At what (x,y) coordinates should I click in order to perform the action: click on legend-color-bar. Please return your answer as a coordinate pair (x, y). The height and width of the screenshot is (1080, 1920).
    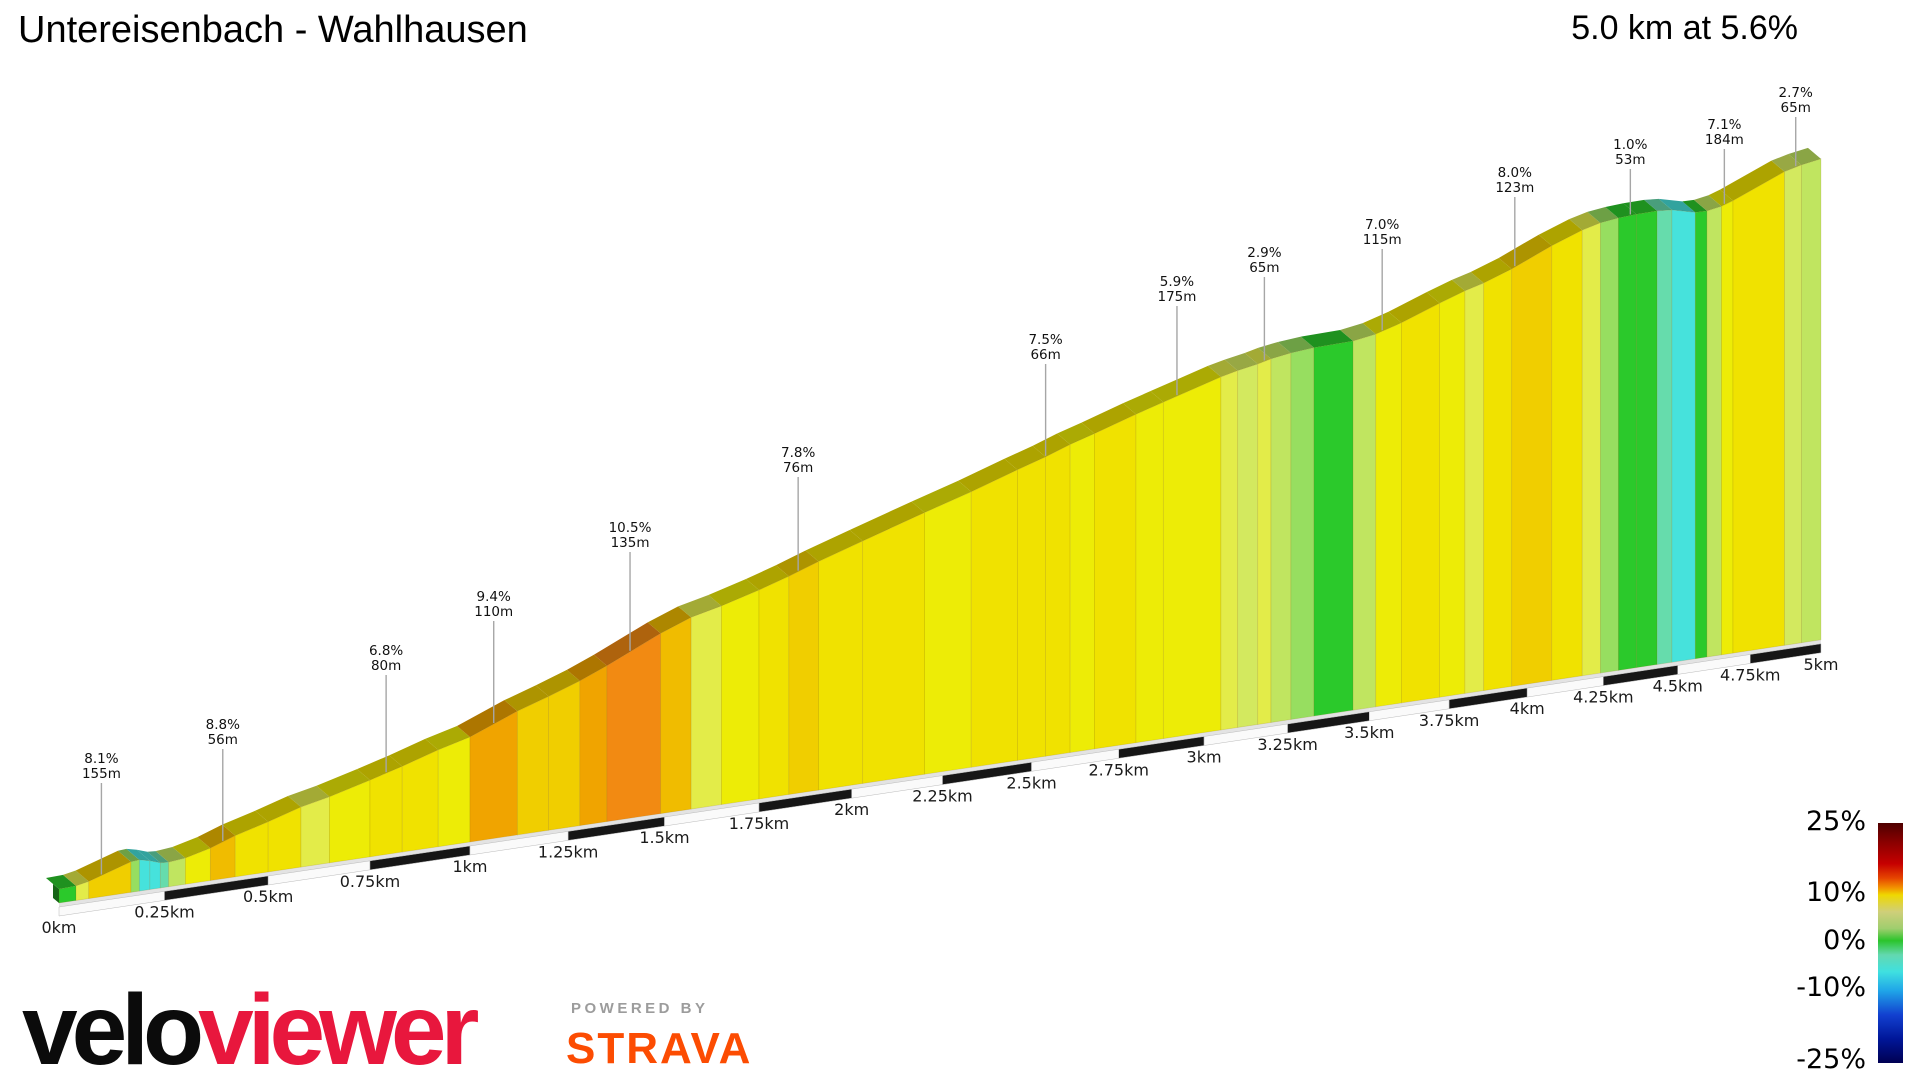
    Looking at the image, I should click on (1890, 943).